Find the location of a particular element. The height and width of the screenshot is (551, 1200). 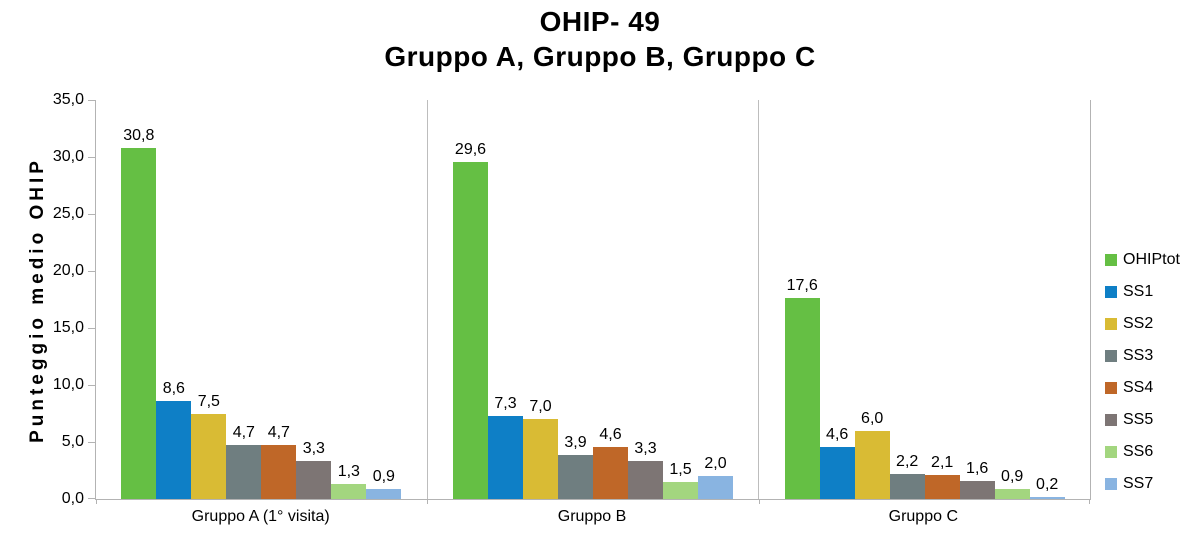

legend-label: OHIPtot is located at coordinates (1151, 259).